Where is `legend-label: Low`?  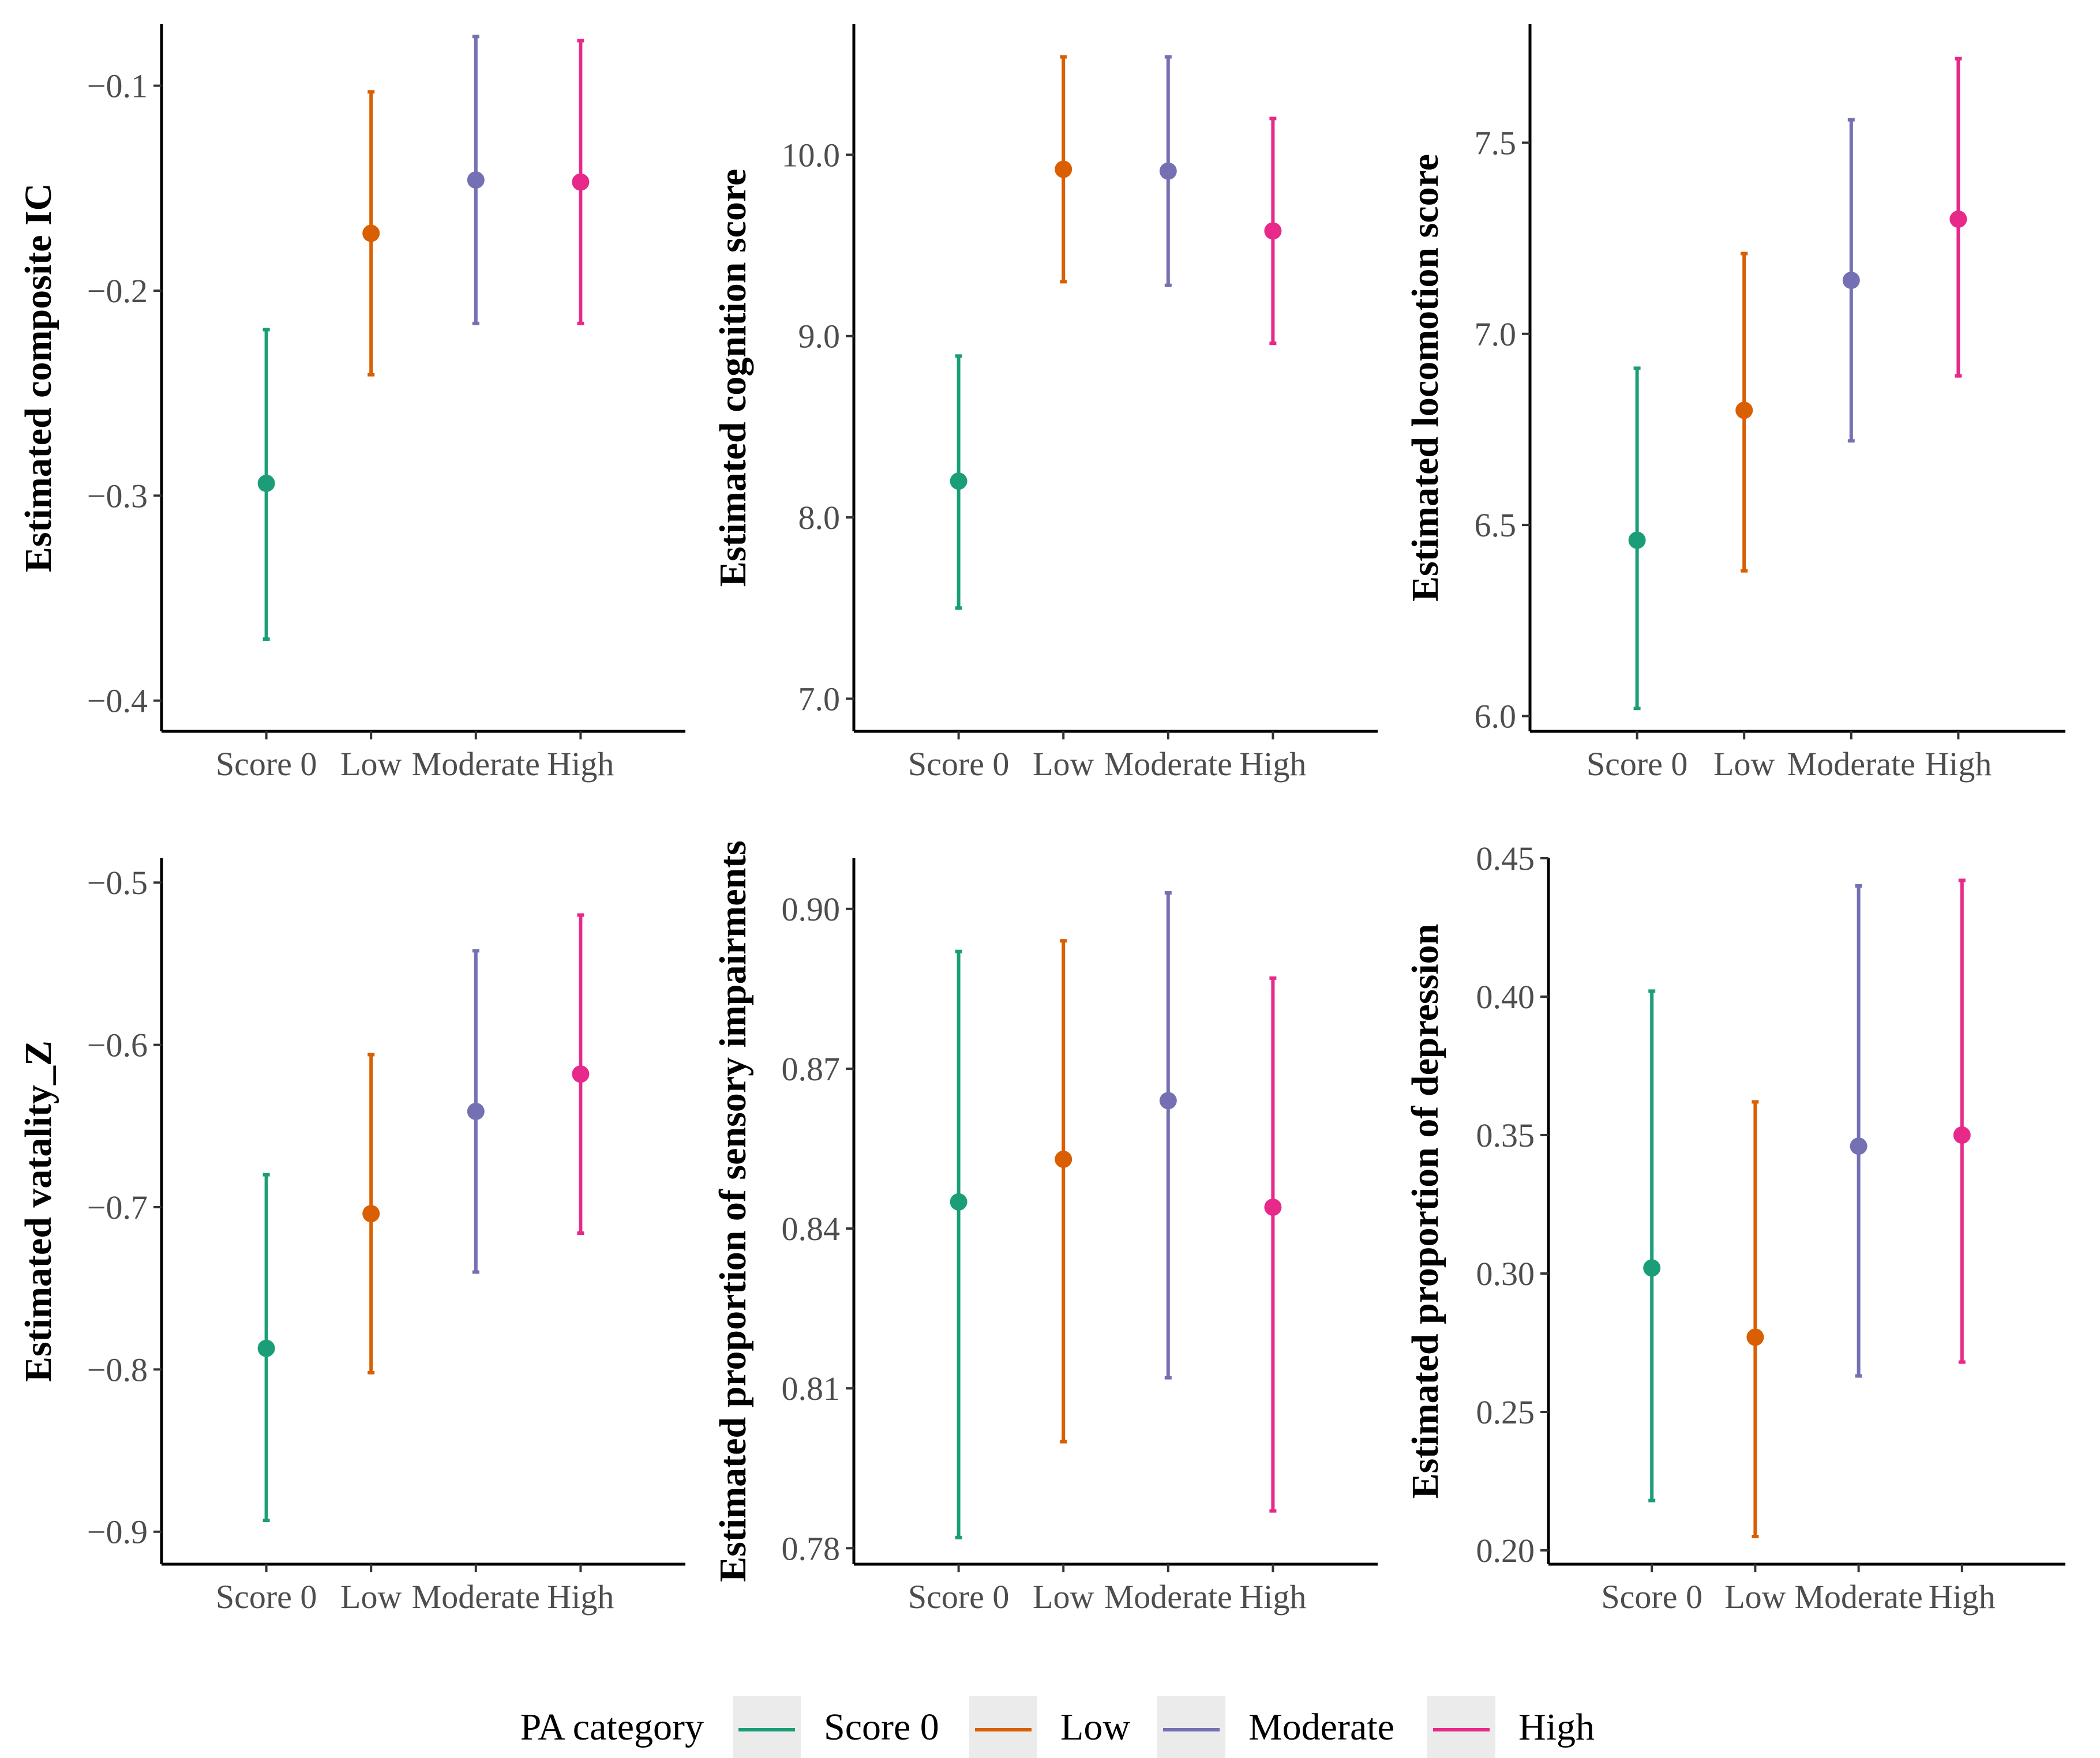 legend-label: Low is located at coordinates (1095, 1727).